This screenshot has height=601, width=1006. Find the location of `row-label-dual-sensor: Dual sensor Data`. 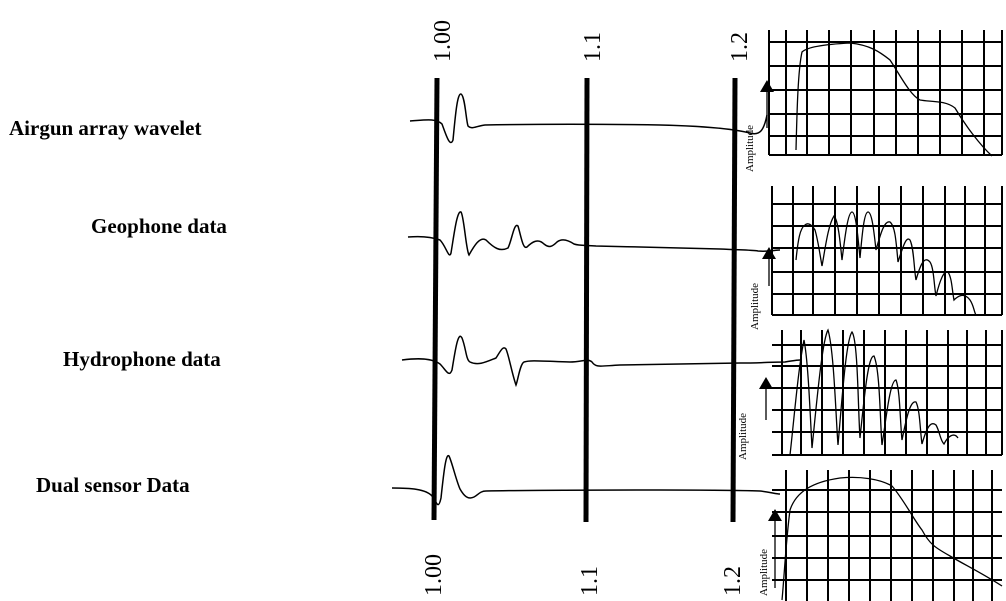

row-label-dual-sensor: Dual sensor Data is located at coordinates (113, 485).